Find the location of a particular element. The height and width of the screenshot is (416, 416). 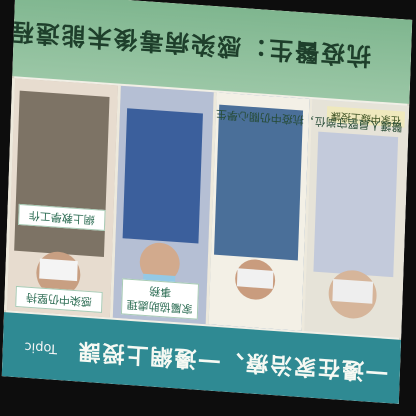

banner-text: 抗疫醫生：感染病毒後未能遠程教學 is located at coordinates (186, 42).